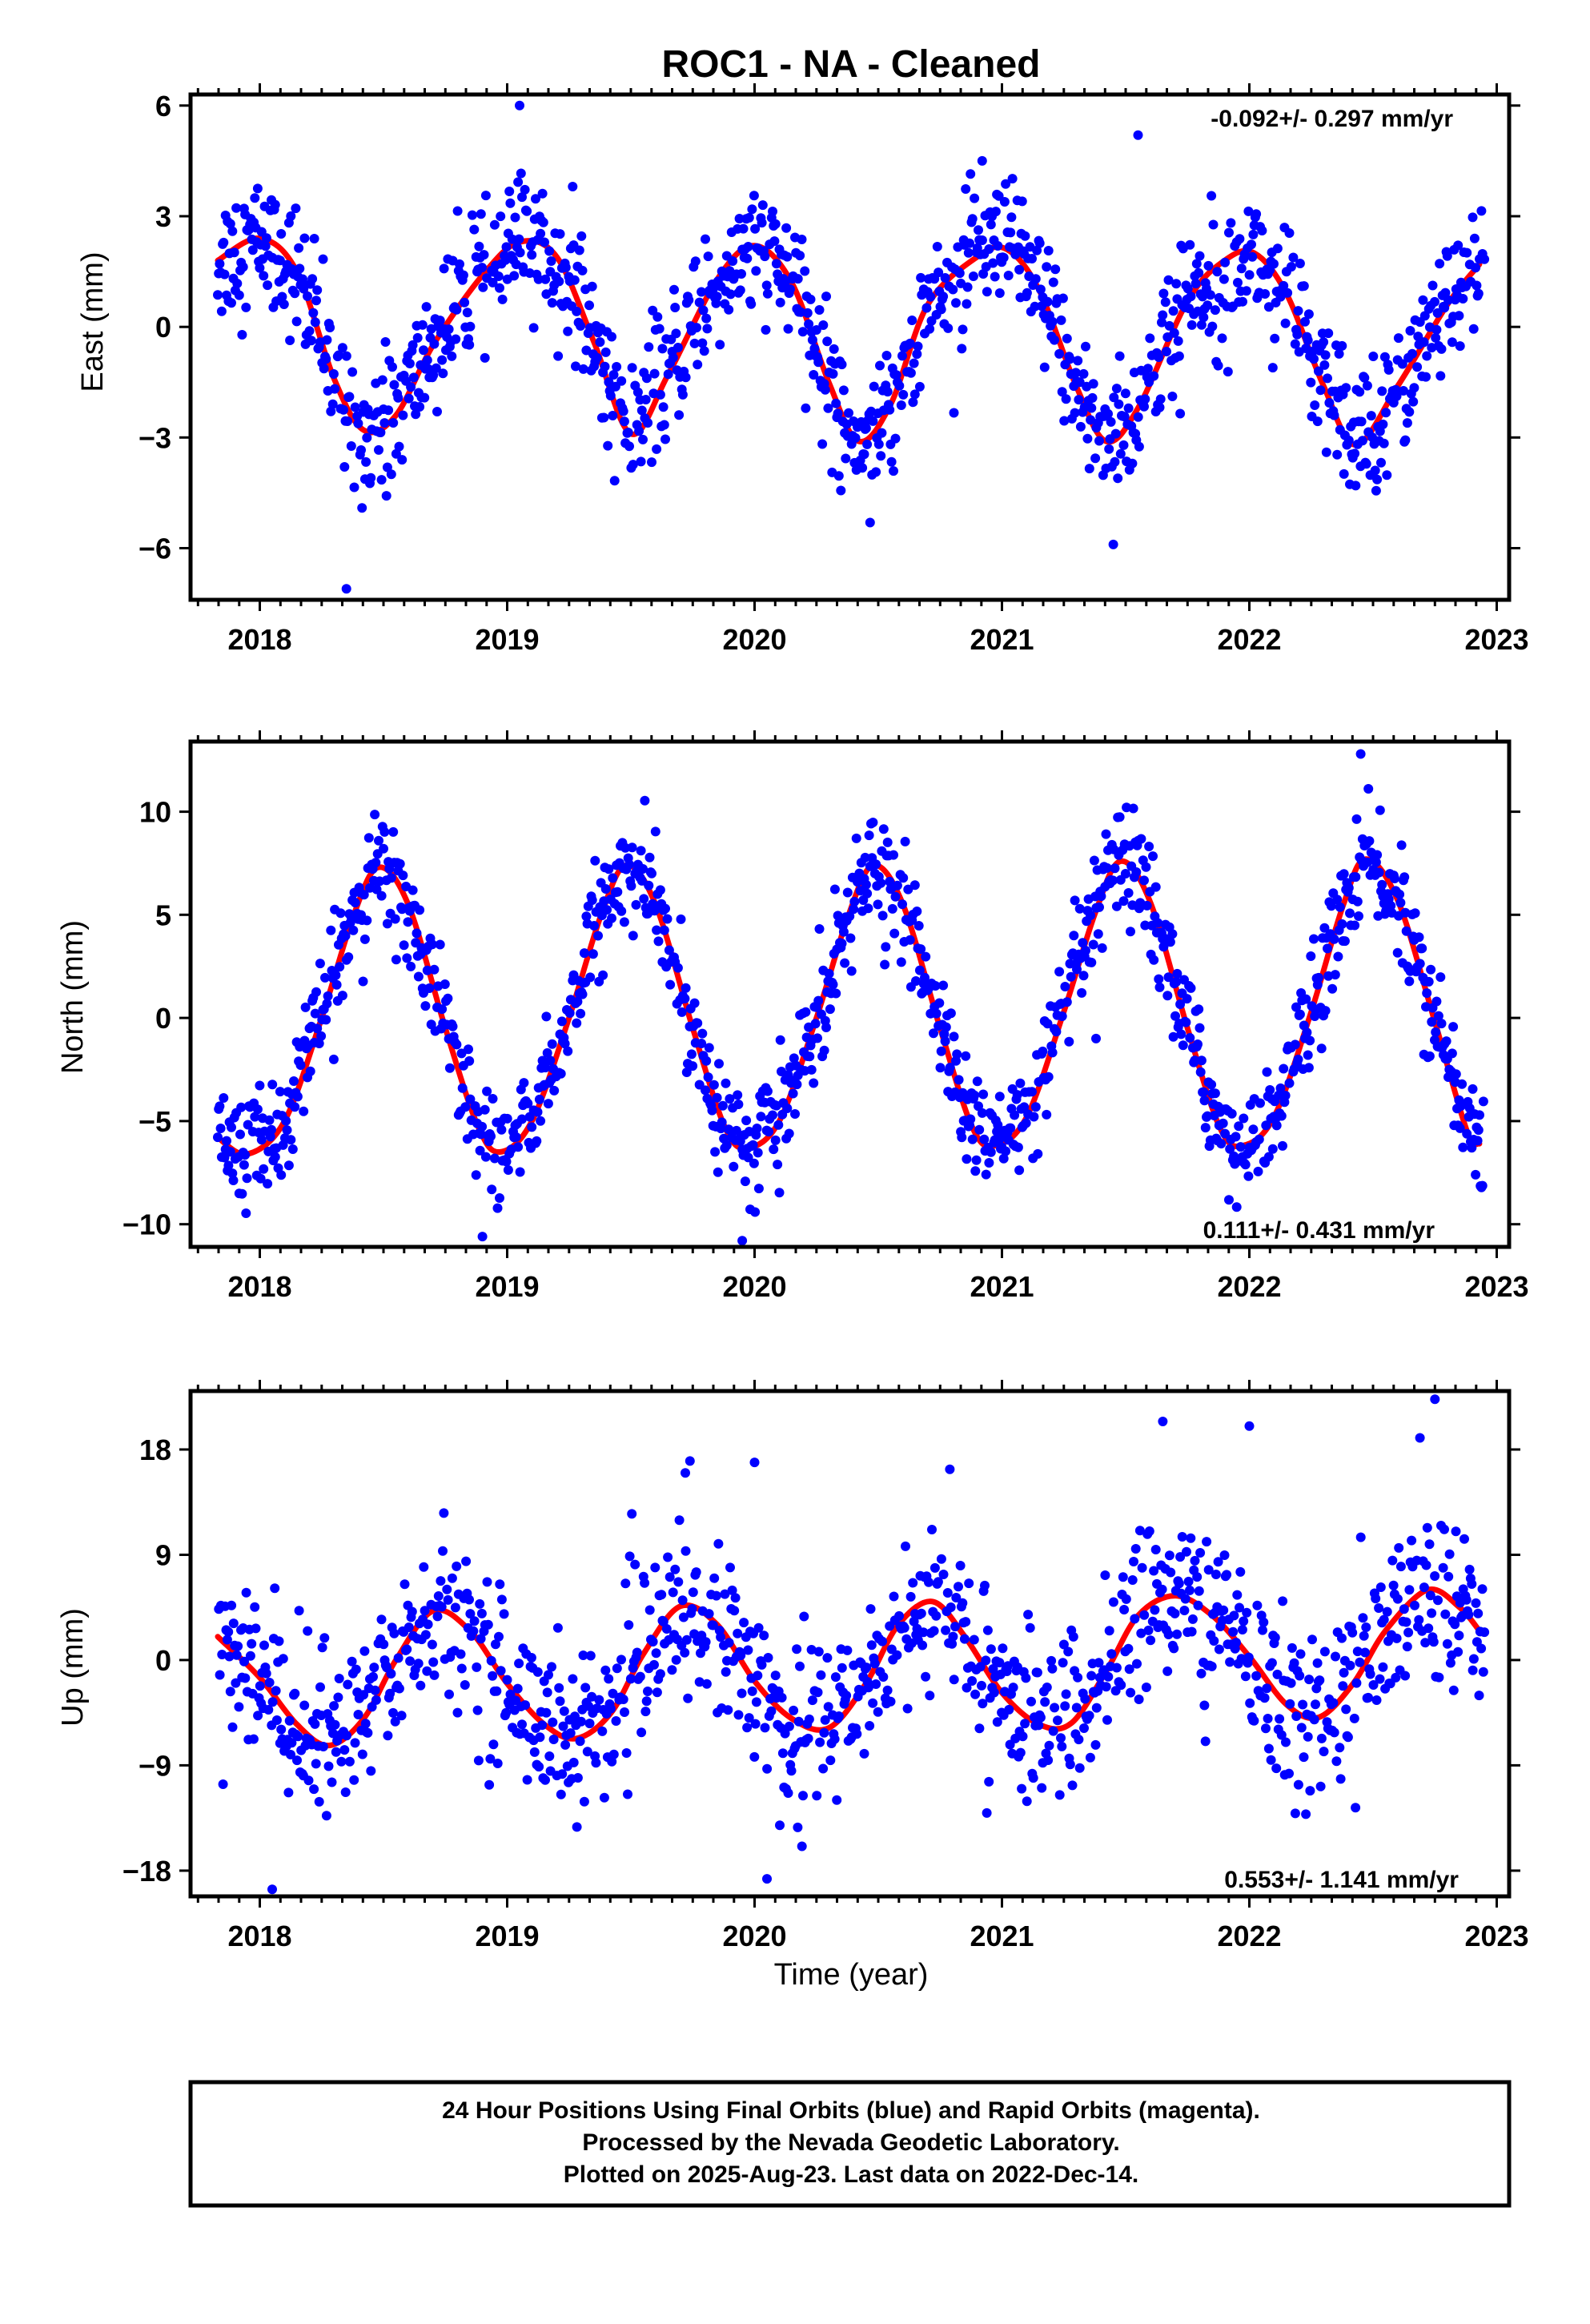  What do you see at coordinates (851, 64) in the screenshot?
I see `chart-title: ROC1 - NA - Cleaned` at bounding box center [851, 64].